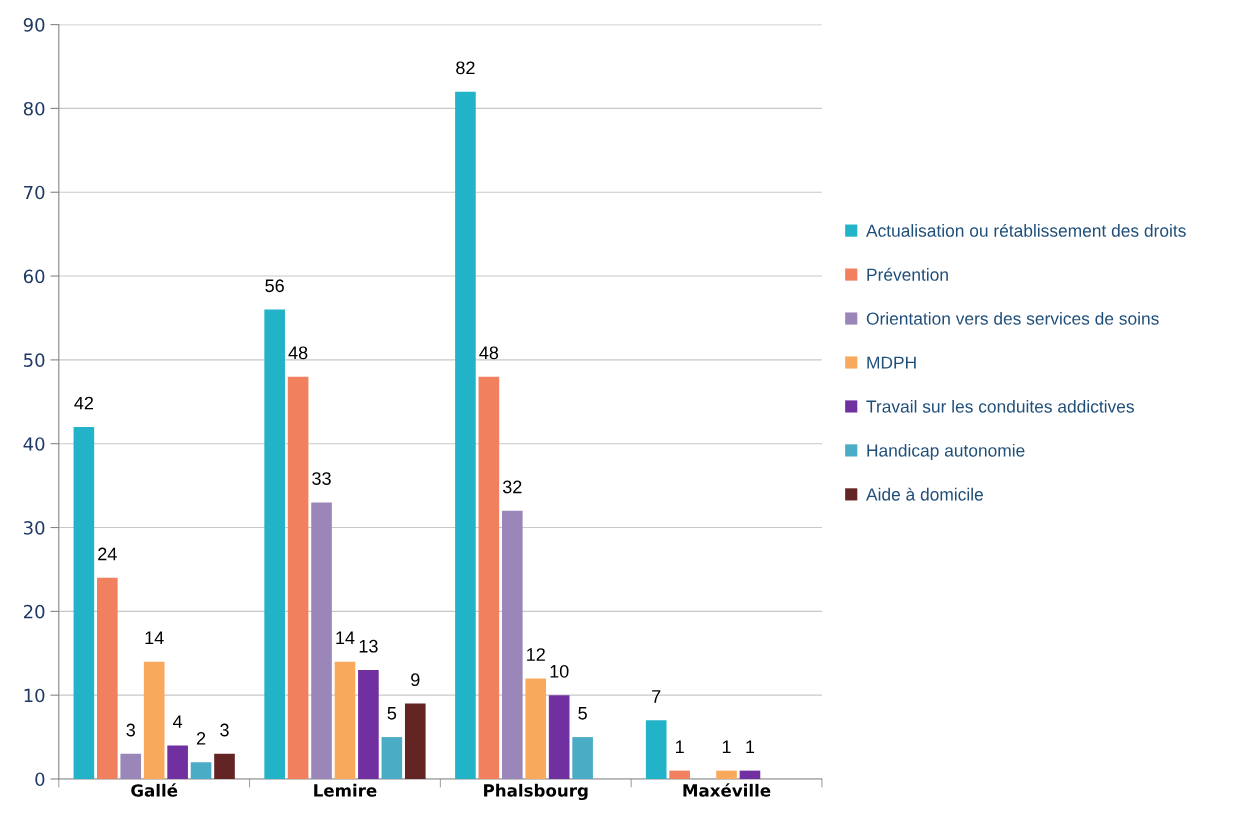 This screenshot has width=1251, height=820. What do you see at coordinates (891, 362) in the screenshot?
I see `legend-label: MDPH` at bounding box center [891, 362].